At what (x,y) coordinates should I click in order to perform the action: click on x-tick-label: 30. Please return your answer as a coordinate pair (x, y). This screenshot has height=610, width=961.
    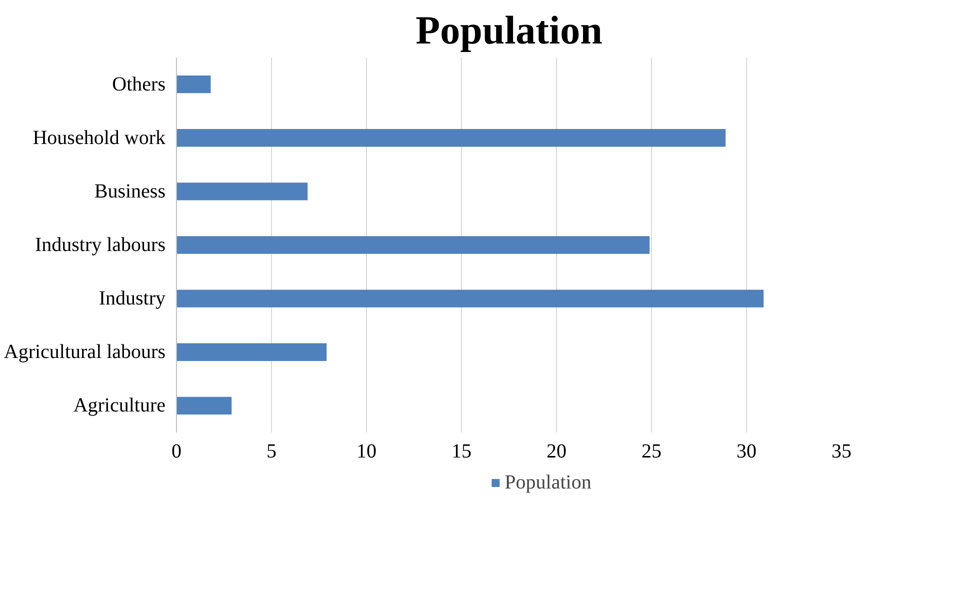
    Looking at the image, I should click on (746, 451).